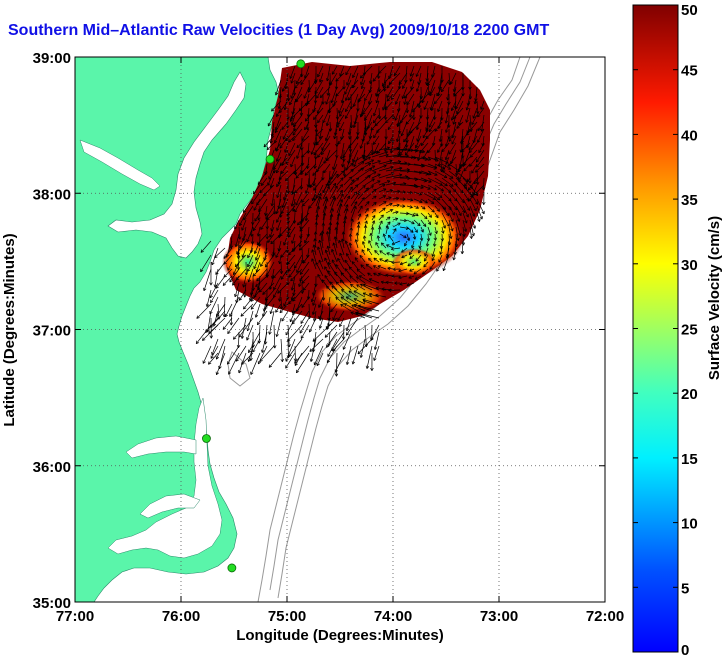 This screenshot has width=724, height=659. Describe the element at coordinates (75, 616) in the screenshot. I see `x-tick-label: 77:00` at that location.